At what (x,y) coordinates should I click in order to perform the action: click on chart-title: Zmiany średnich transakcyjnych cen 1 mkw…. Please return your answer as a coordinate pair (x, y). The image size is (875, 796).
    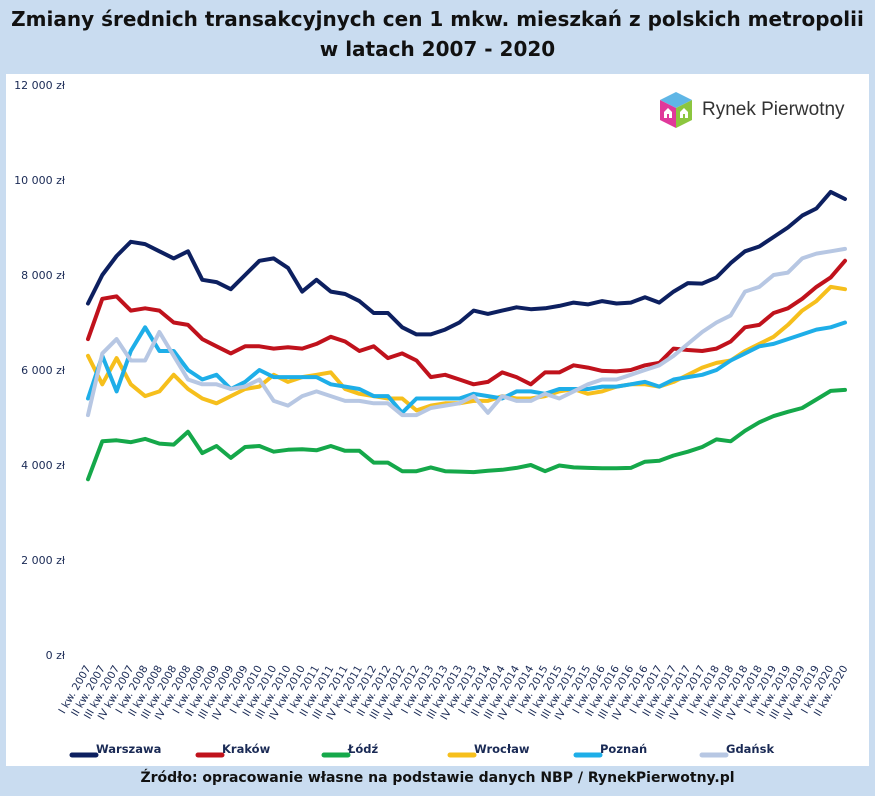
    Looking at the image, I should click on (437, 34).